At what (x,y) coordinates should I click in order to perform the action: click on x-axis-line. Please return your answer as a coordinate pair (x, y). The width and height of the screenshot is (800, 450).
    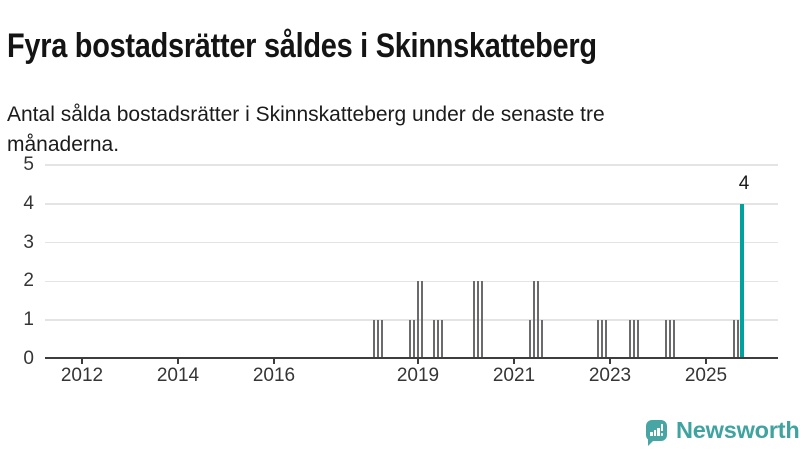
    Looking at the image, I should click on (411, 357).